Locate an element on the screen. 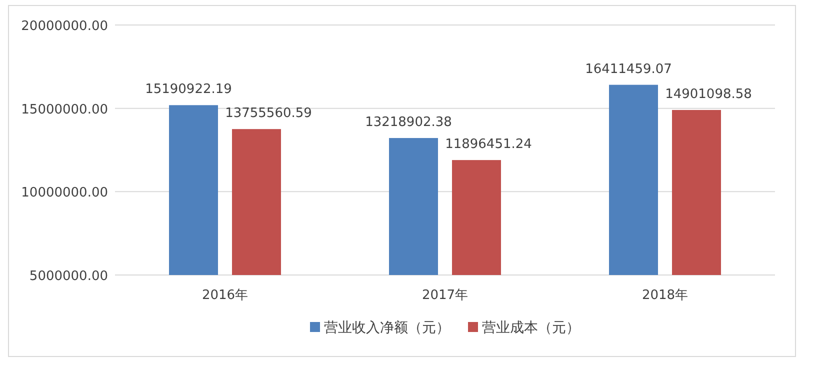  data-label: 15190922.19 is located at coordinates (188, 90).